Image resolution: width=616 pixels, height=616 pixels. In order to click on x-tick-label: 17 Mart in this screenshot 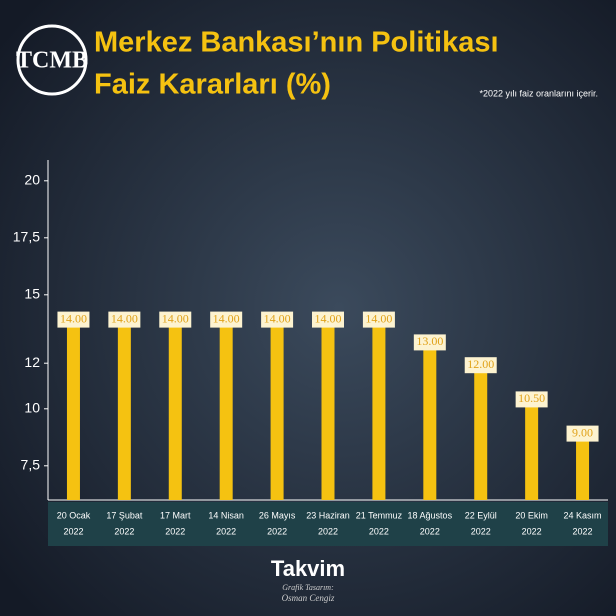, I will do `click(175, 515)`.